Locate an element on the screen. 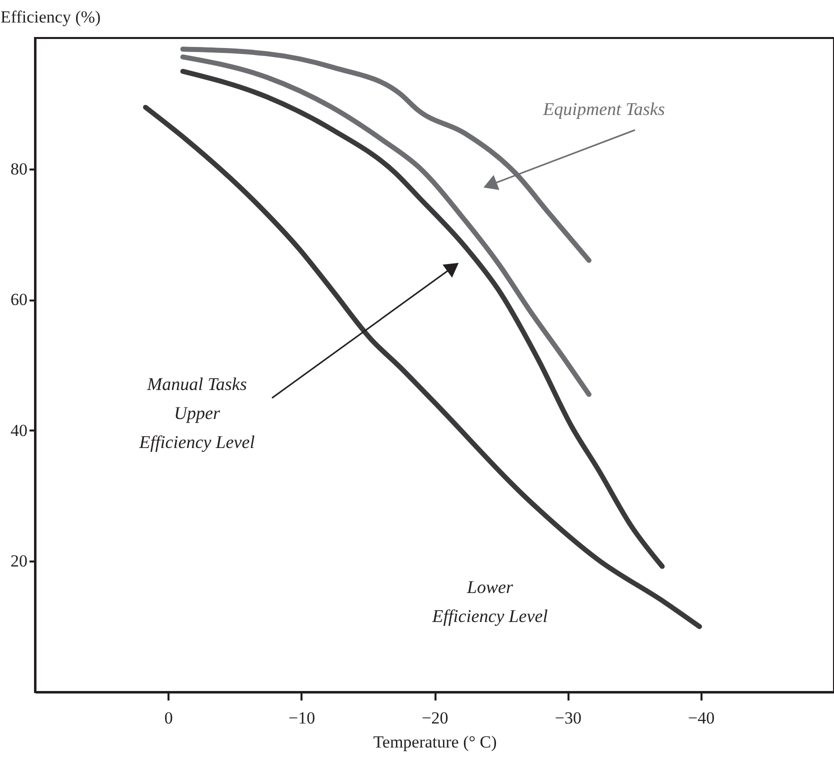 This screenshot has width=834, height=758. y-tick-label: 20 is located at coordinates (19, 561).